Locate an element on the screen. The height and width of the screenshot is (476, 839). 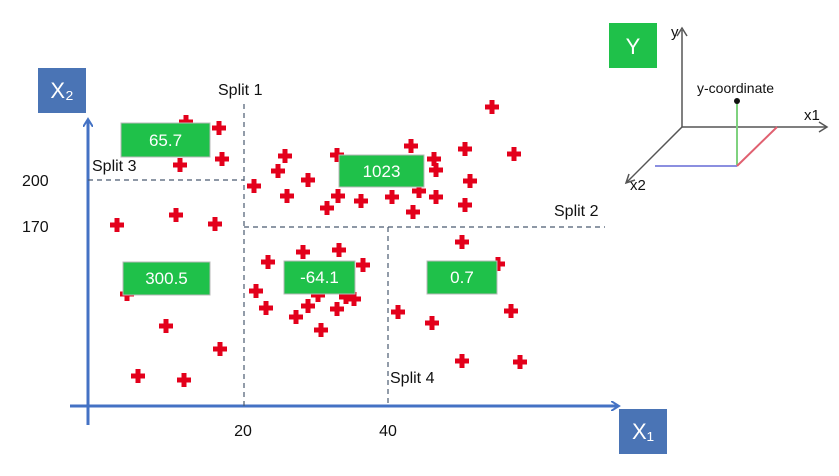
y-output-label: Y is located at coordinates (633, 46).